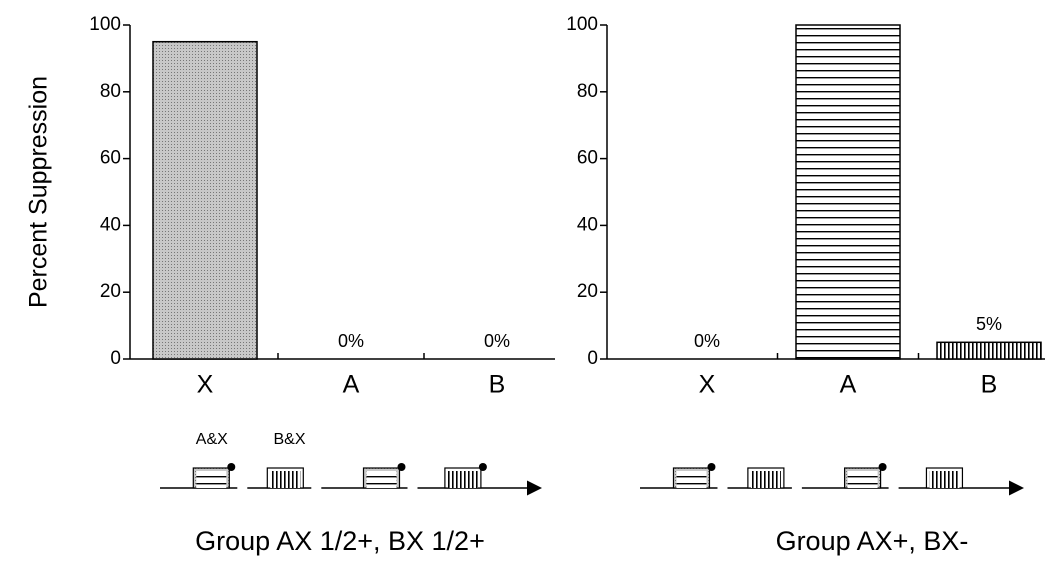  Describe the element at coordinates (872, 541) in the screenshot. I see `group-title: Group AX+, BX-` at that location.